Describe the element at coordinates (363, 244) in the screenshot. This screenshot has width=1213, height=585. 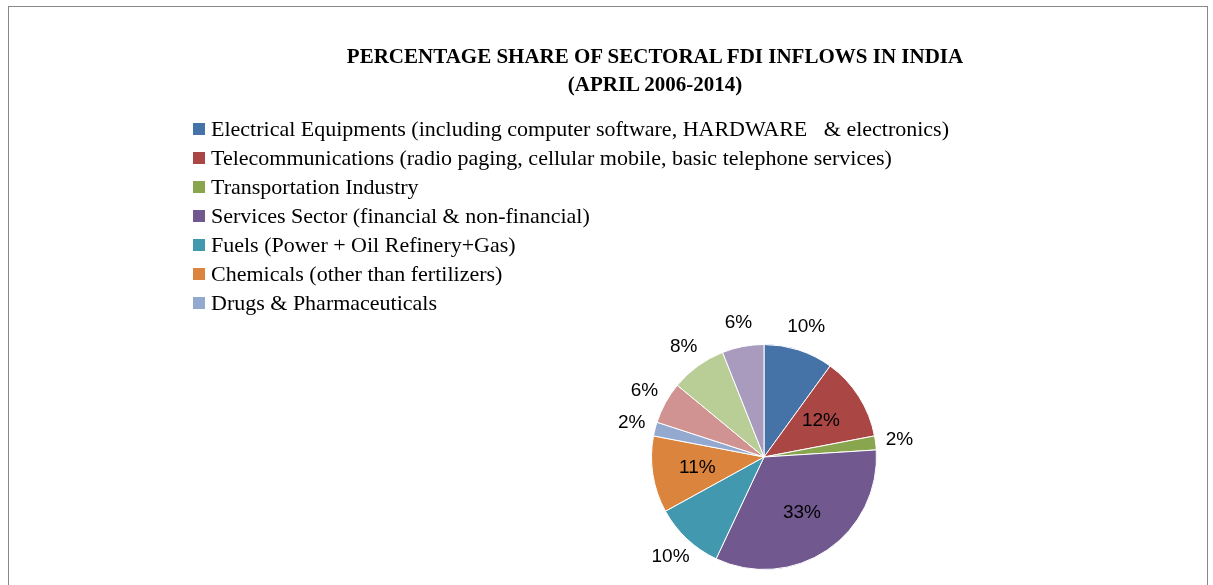
I see `legend-label: Fuels (Power + Oil Refinery+Gas)` at that location.